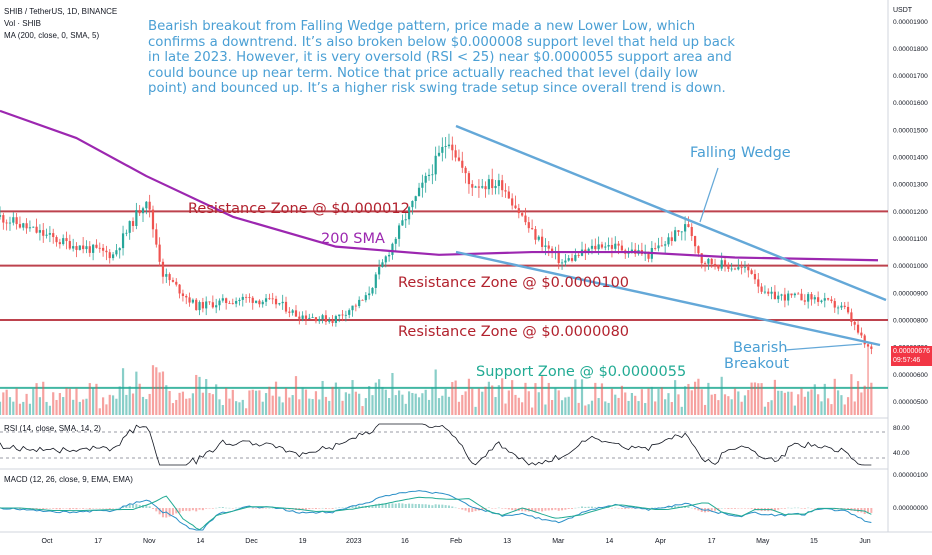 This screenshot has width=932, height=555. I want to click on y-tick-label: 0.00001900, so click(910, 22).